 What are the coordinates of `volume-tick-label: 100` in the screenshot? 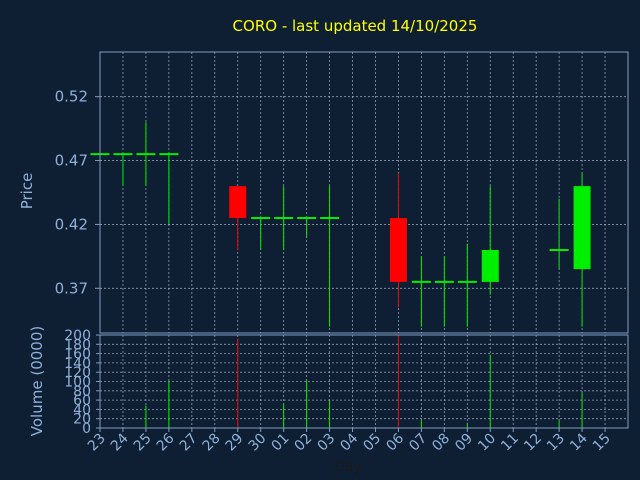 It's located at (77, 383).